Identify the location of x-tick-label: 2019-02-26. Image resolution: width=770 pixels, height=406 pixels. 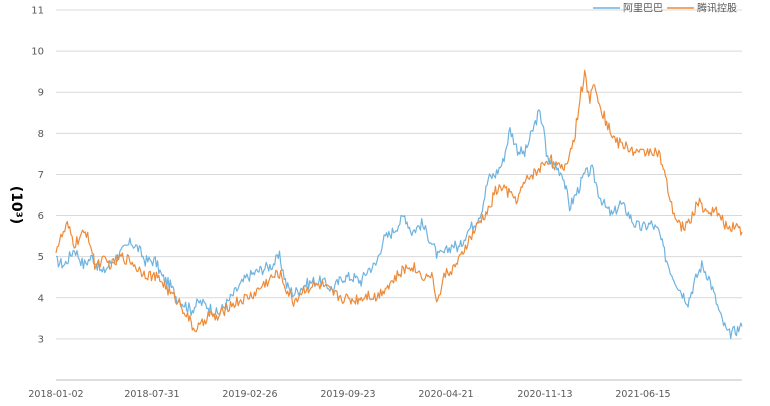
(249, 394).